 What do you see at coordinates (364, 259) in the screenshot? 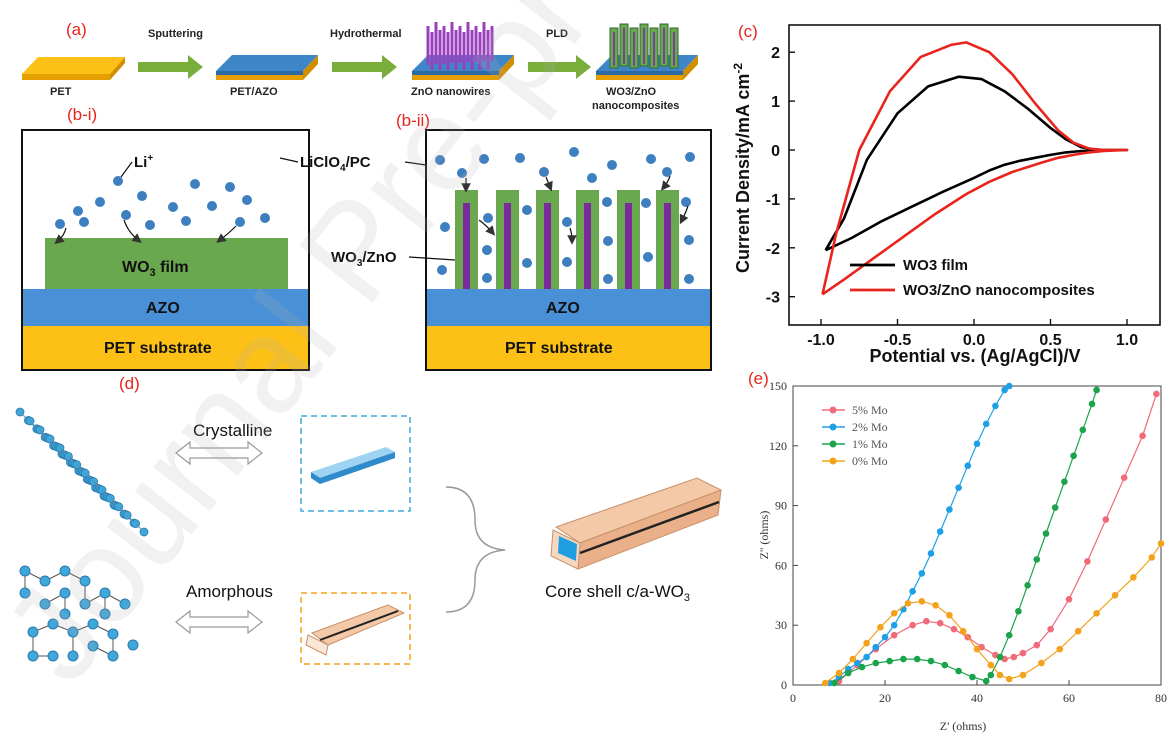
I see `wo3-zno-label: WO3/ZnO` at bounding box center [364, 259].